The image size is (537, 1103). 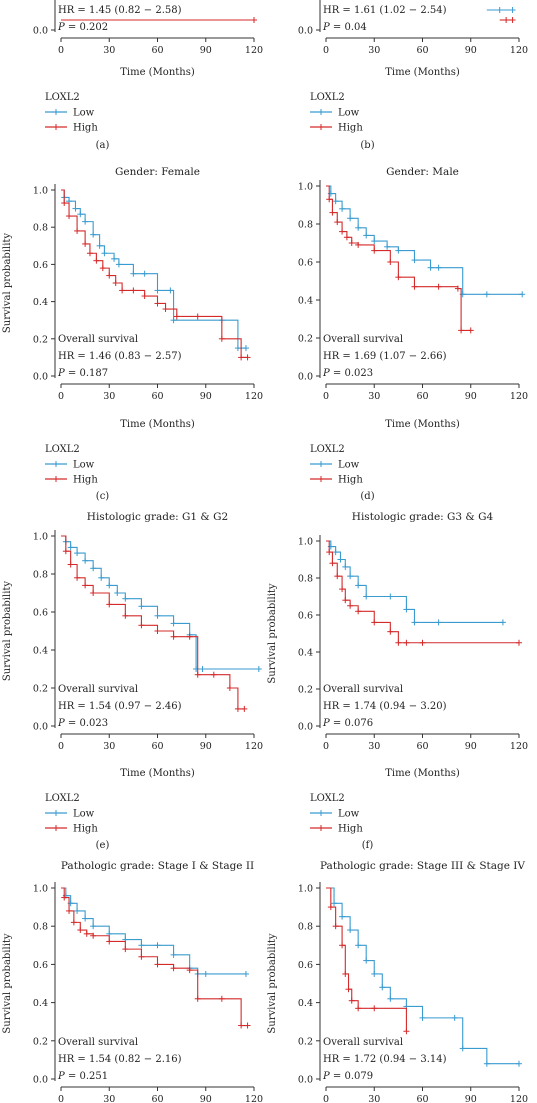 I want to click on hazard-ratio: HR = 1.45 (0.82 − 2.58), so click(x=120, y=10).